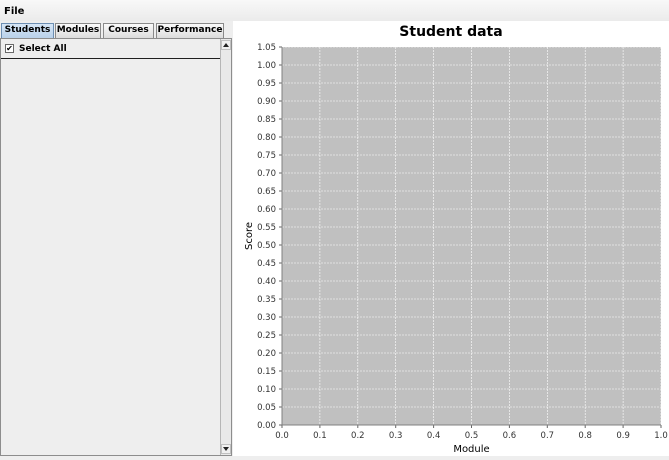  What do you see at coordinates (266, 300) in the screenshot?
I see `y-tick-label: 0.35` at bounding box center [266, 300].